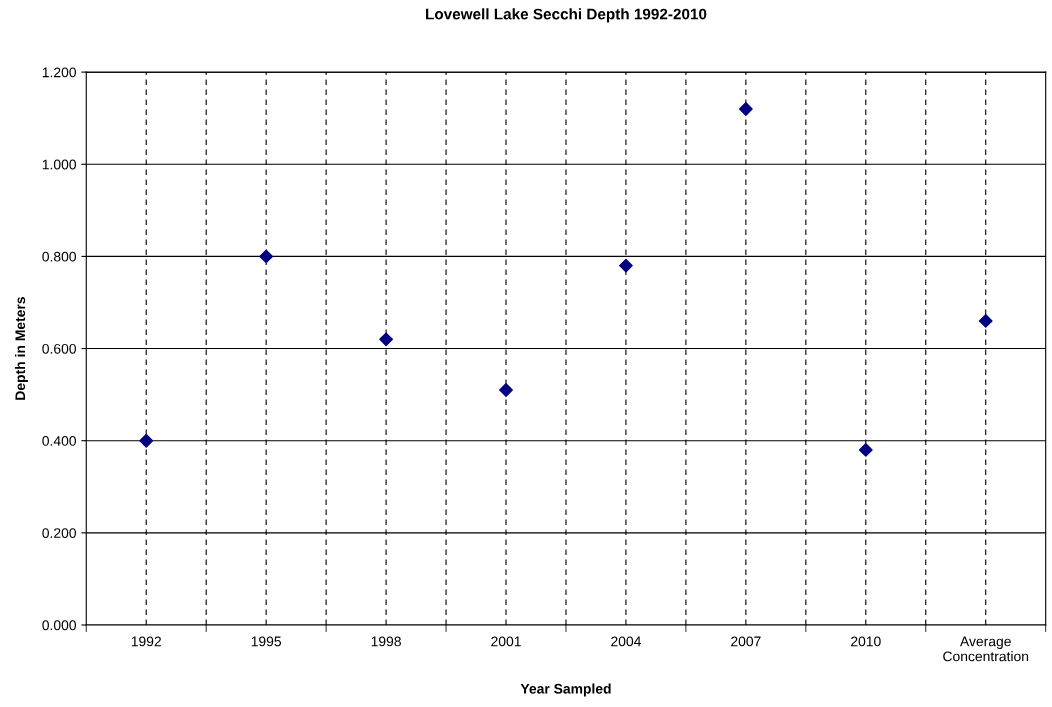 This screenshot has width=1052, height=707. What do you see at coordinates (59, 533) in the screenshot?
I see `y-tick-label: 0.200` at bounding box center [59, 533].